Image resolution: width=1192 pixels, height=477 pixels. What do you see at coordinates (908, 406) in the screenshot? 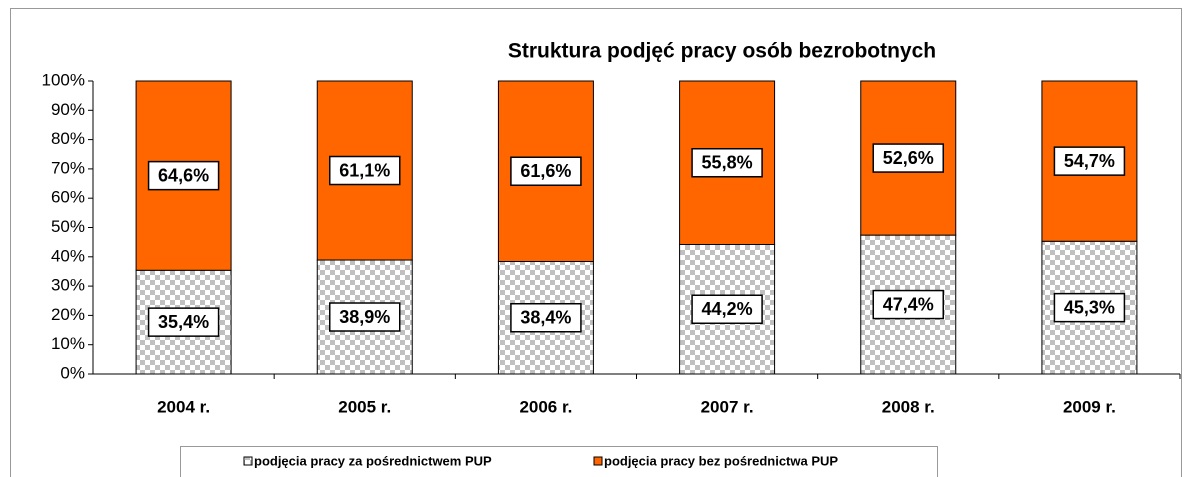
I see `x-tick-label: 2008 r.` at bounding box center [908, 406].